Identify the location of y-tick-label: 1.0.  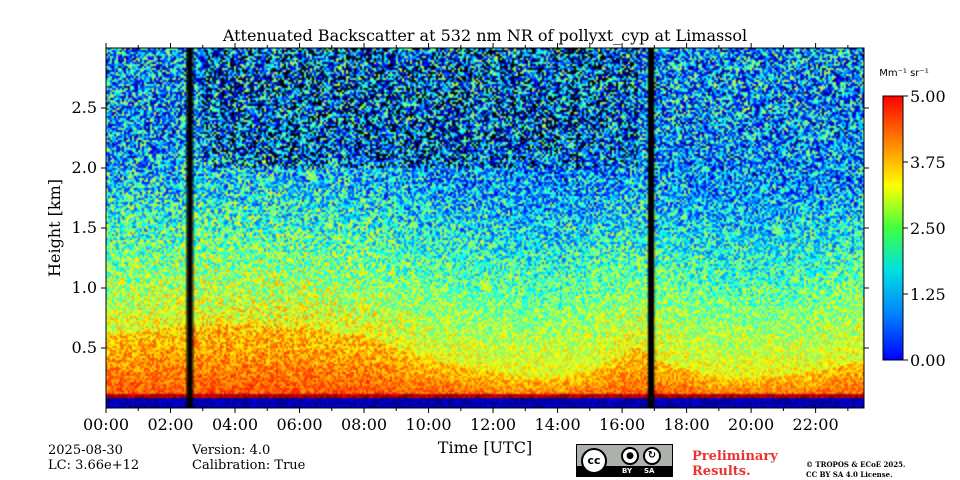
(84, 287).